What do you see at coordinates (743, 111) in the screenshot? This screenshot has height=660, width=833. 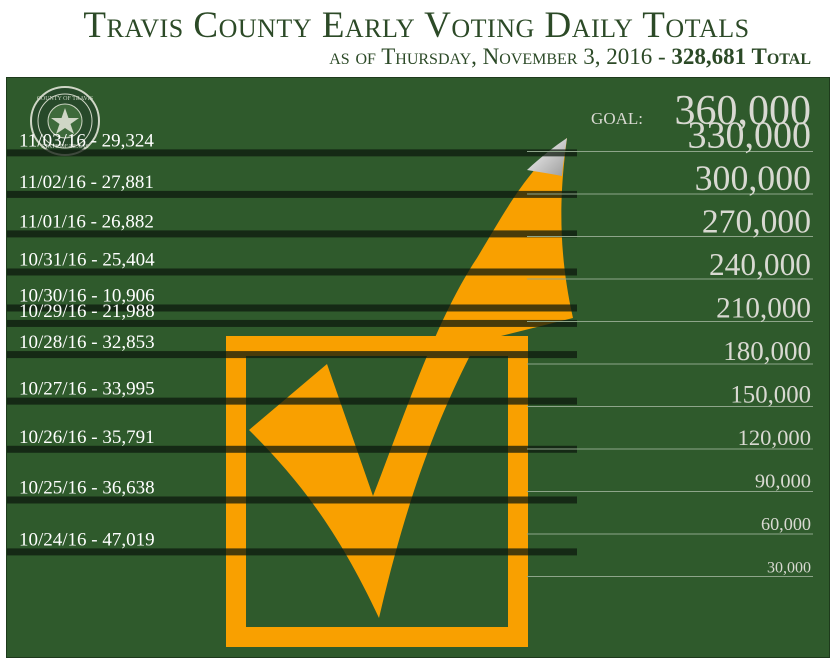 I see `goal-value: 360,000` at bounding box center [743, 111].